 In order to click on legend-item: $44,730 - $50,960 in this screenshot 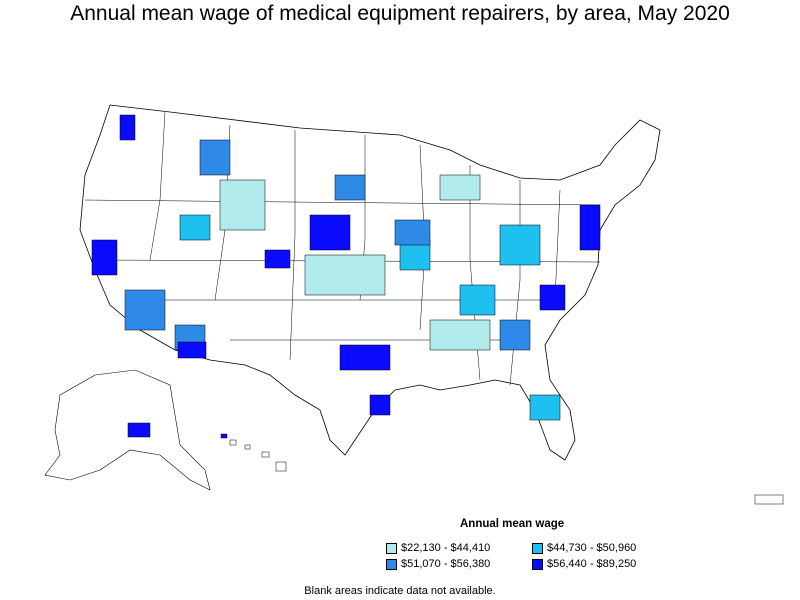, I will do `click(605, 548)`.